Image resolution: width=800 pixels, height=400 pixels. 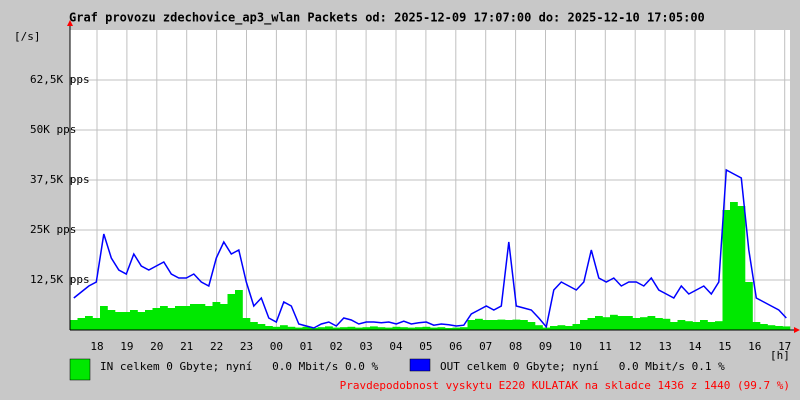 I want to click on x-unit: [h], so click(x=780, y=355).